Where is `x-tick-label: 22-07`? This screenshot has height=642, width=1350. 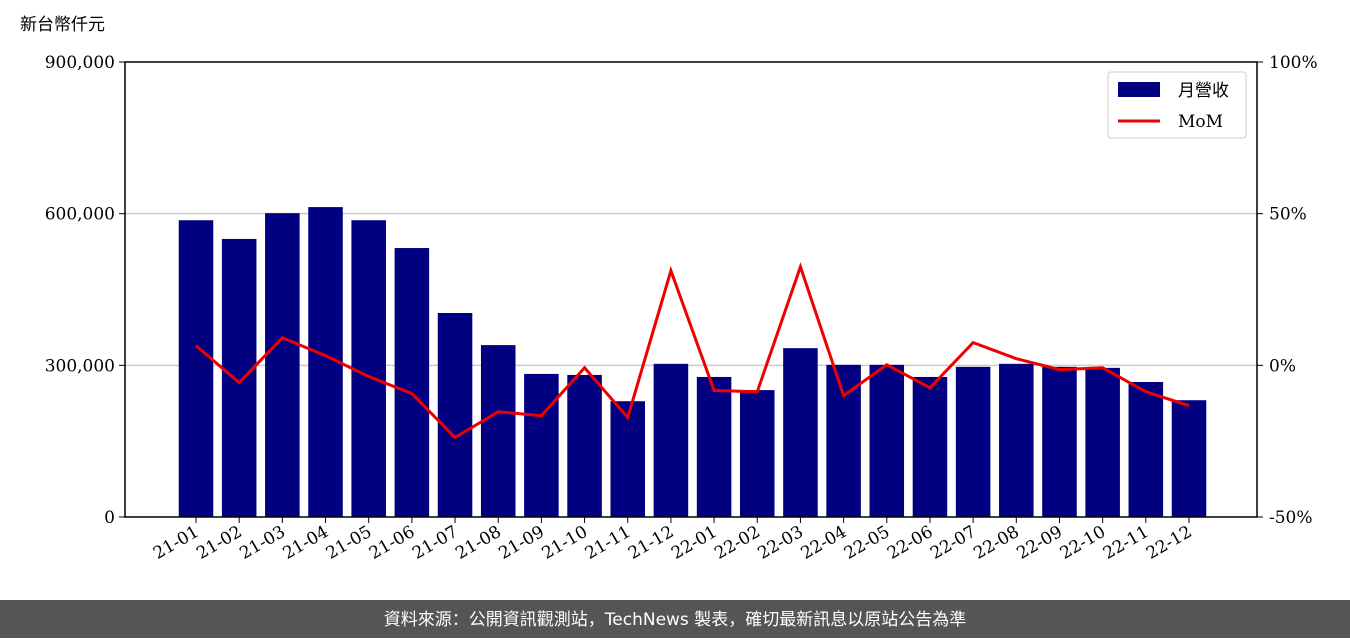 x-tick-label: 22-07 is located at coordinates (953, 543).